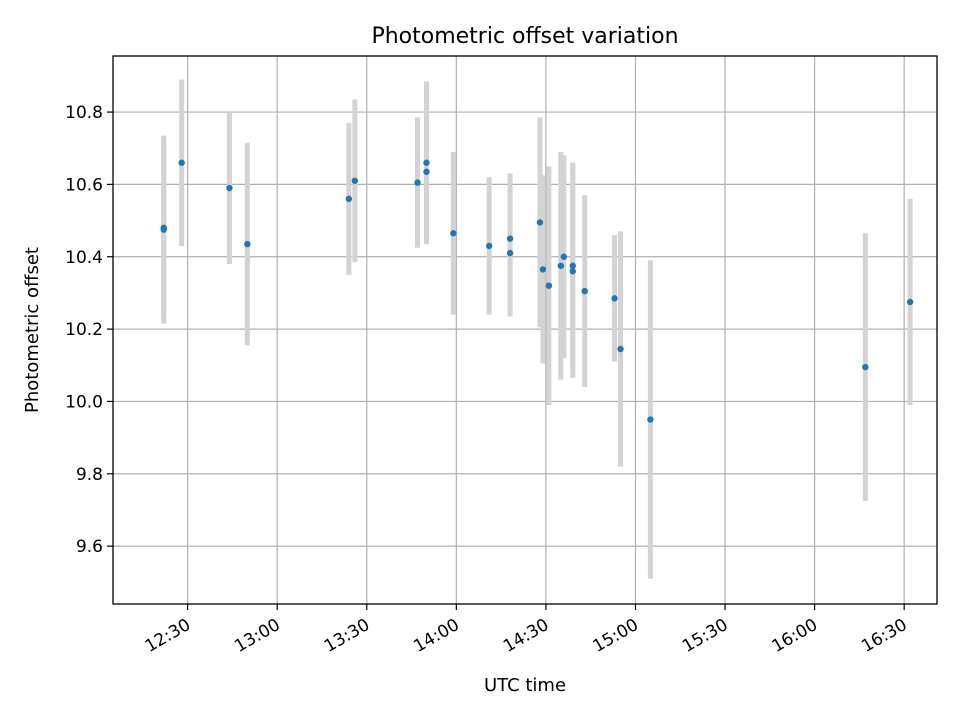  What do you see at coordinates (347, 636) in the screenshot?
I see `x-tick-label: 13:30` at bounding box center [347, 636].